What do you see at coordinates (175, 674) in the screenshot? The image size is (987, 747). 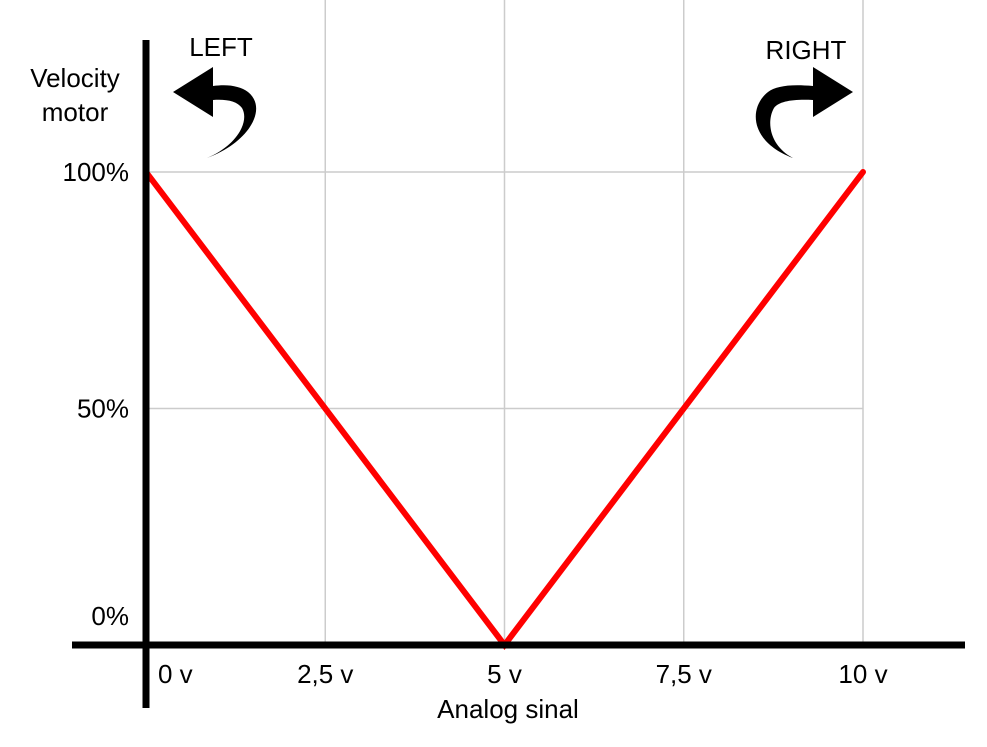 I see `x-tick-label: 0 v` at bounding box center [175, 674].